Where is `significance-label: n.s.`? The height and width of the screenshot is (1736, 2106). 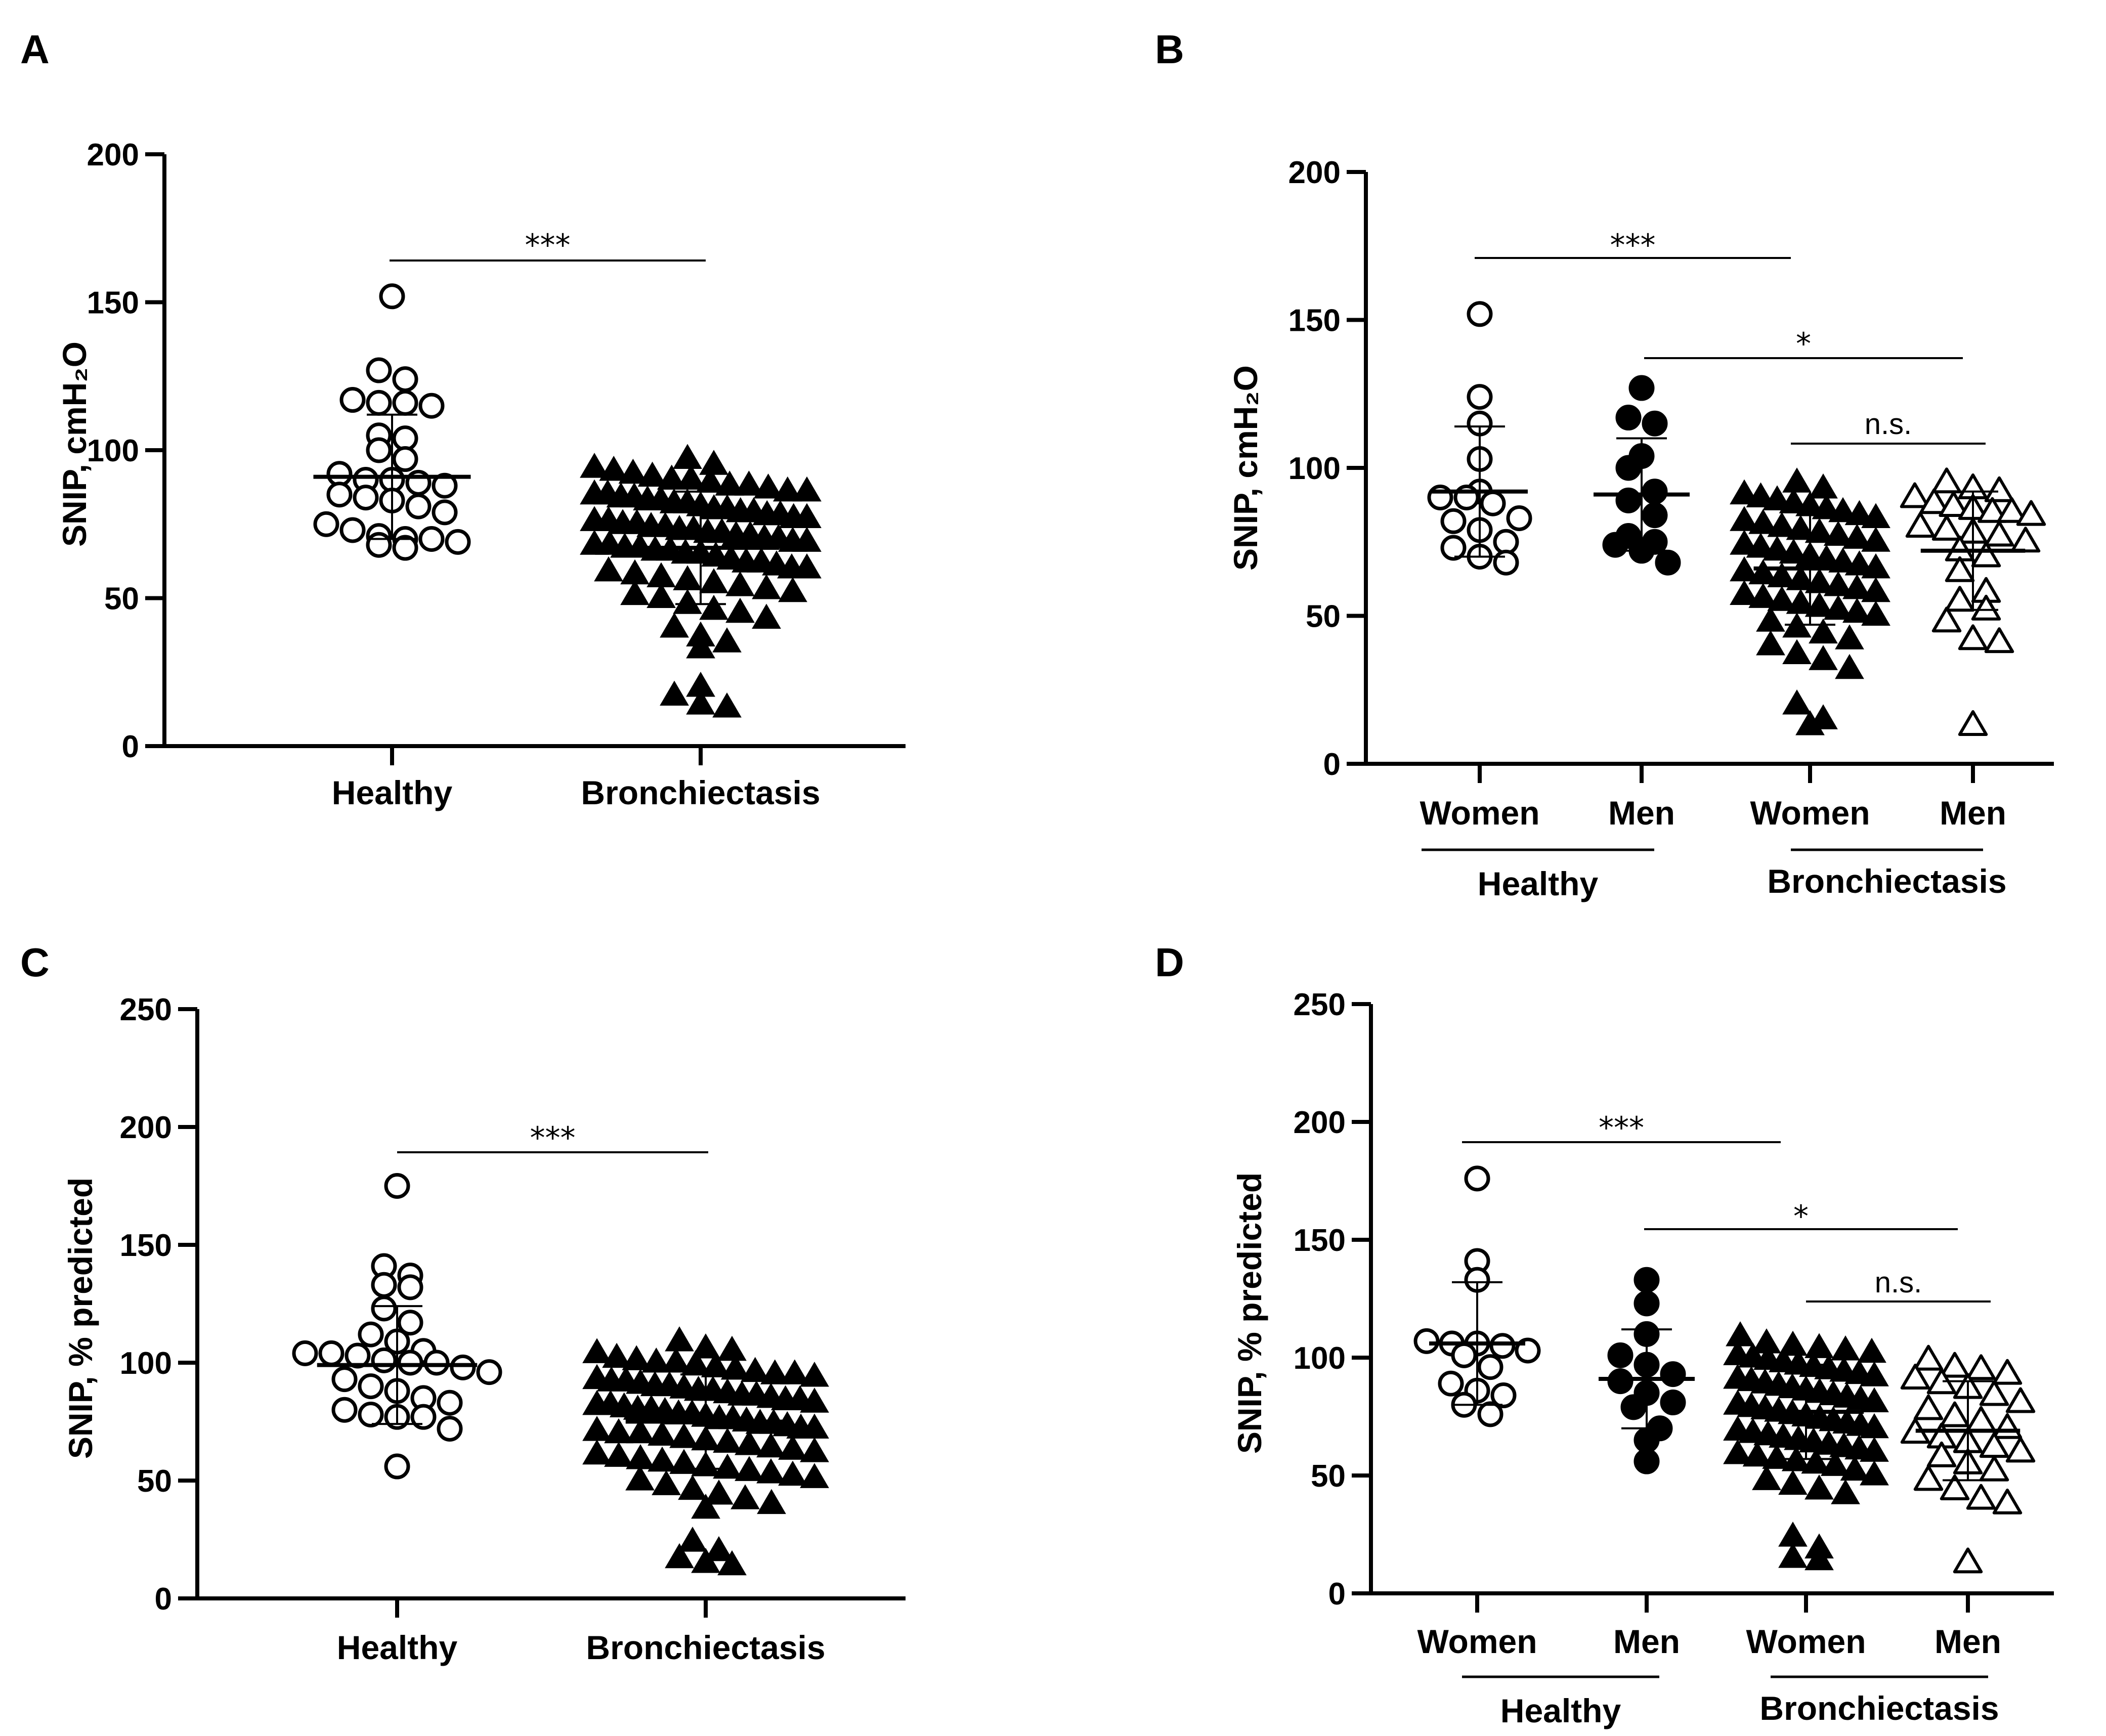
significance-label: n.s. is located at coordinates (1899, 1282).